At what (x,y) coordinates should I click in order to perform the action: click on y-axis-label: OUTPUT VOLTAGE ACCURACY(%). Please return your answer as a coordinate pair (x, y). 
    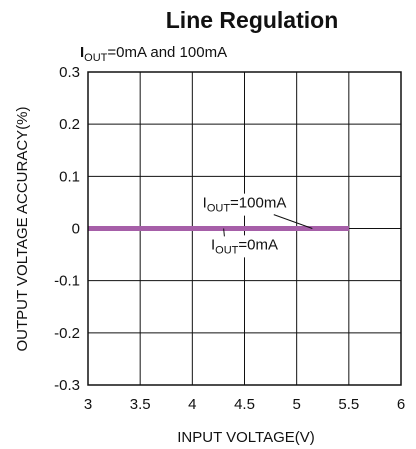
    Looking at the image, I should click on (22, 228).